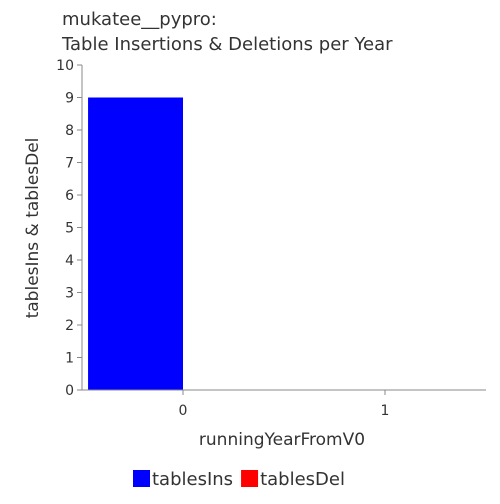 The width and height of the screenshot is (500, 504). I want to click on y-tick-label: 5, so click(69, 229).